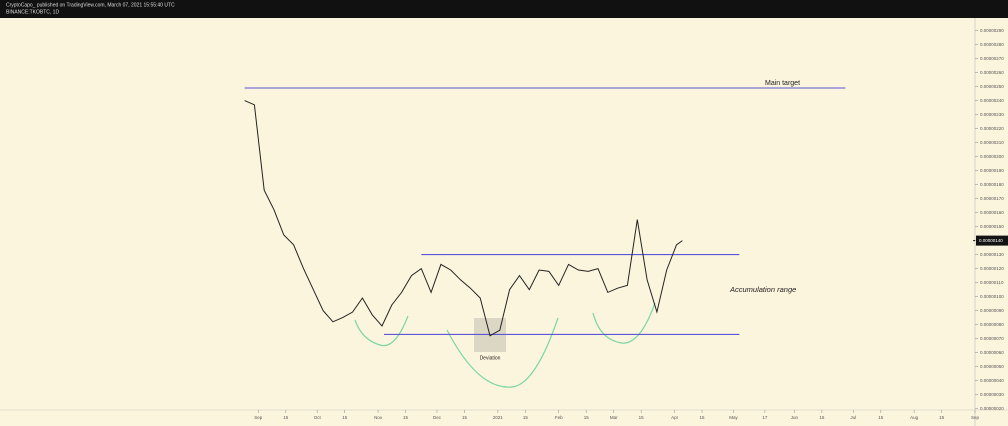 The width and height of the screenshot is (1008, 426). Describe the element at coordinates (490, 358) in the screenshot. I see `annotation: Deviation` at that location.